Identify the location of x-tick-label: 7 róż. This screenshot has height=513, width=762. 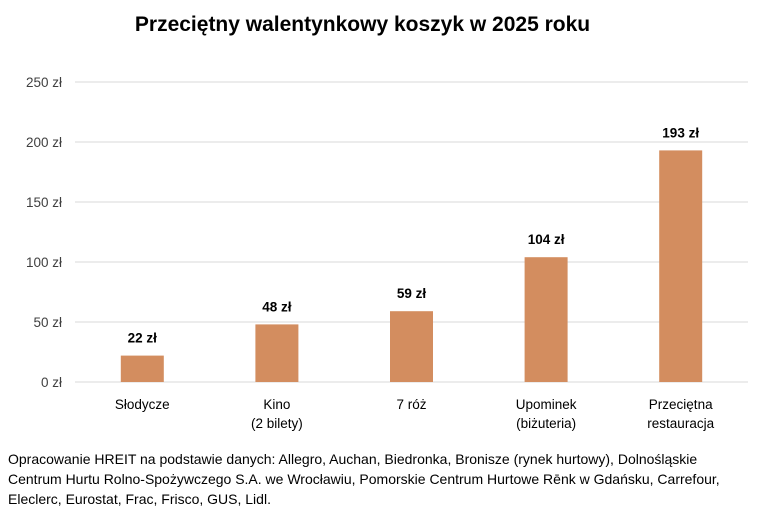
(411, 404).